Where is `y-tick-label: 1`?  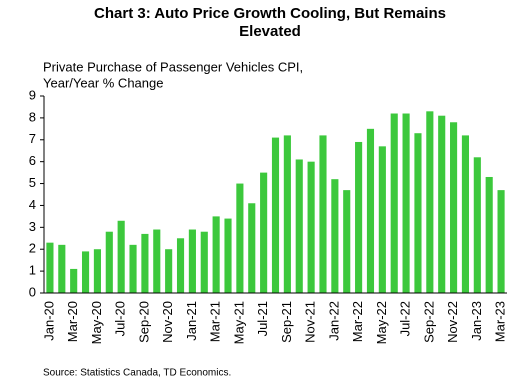
y-tick-label: 1 is located at coordinates (32, 270).